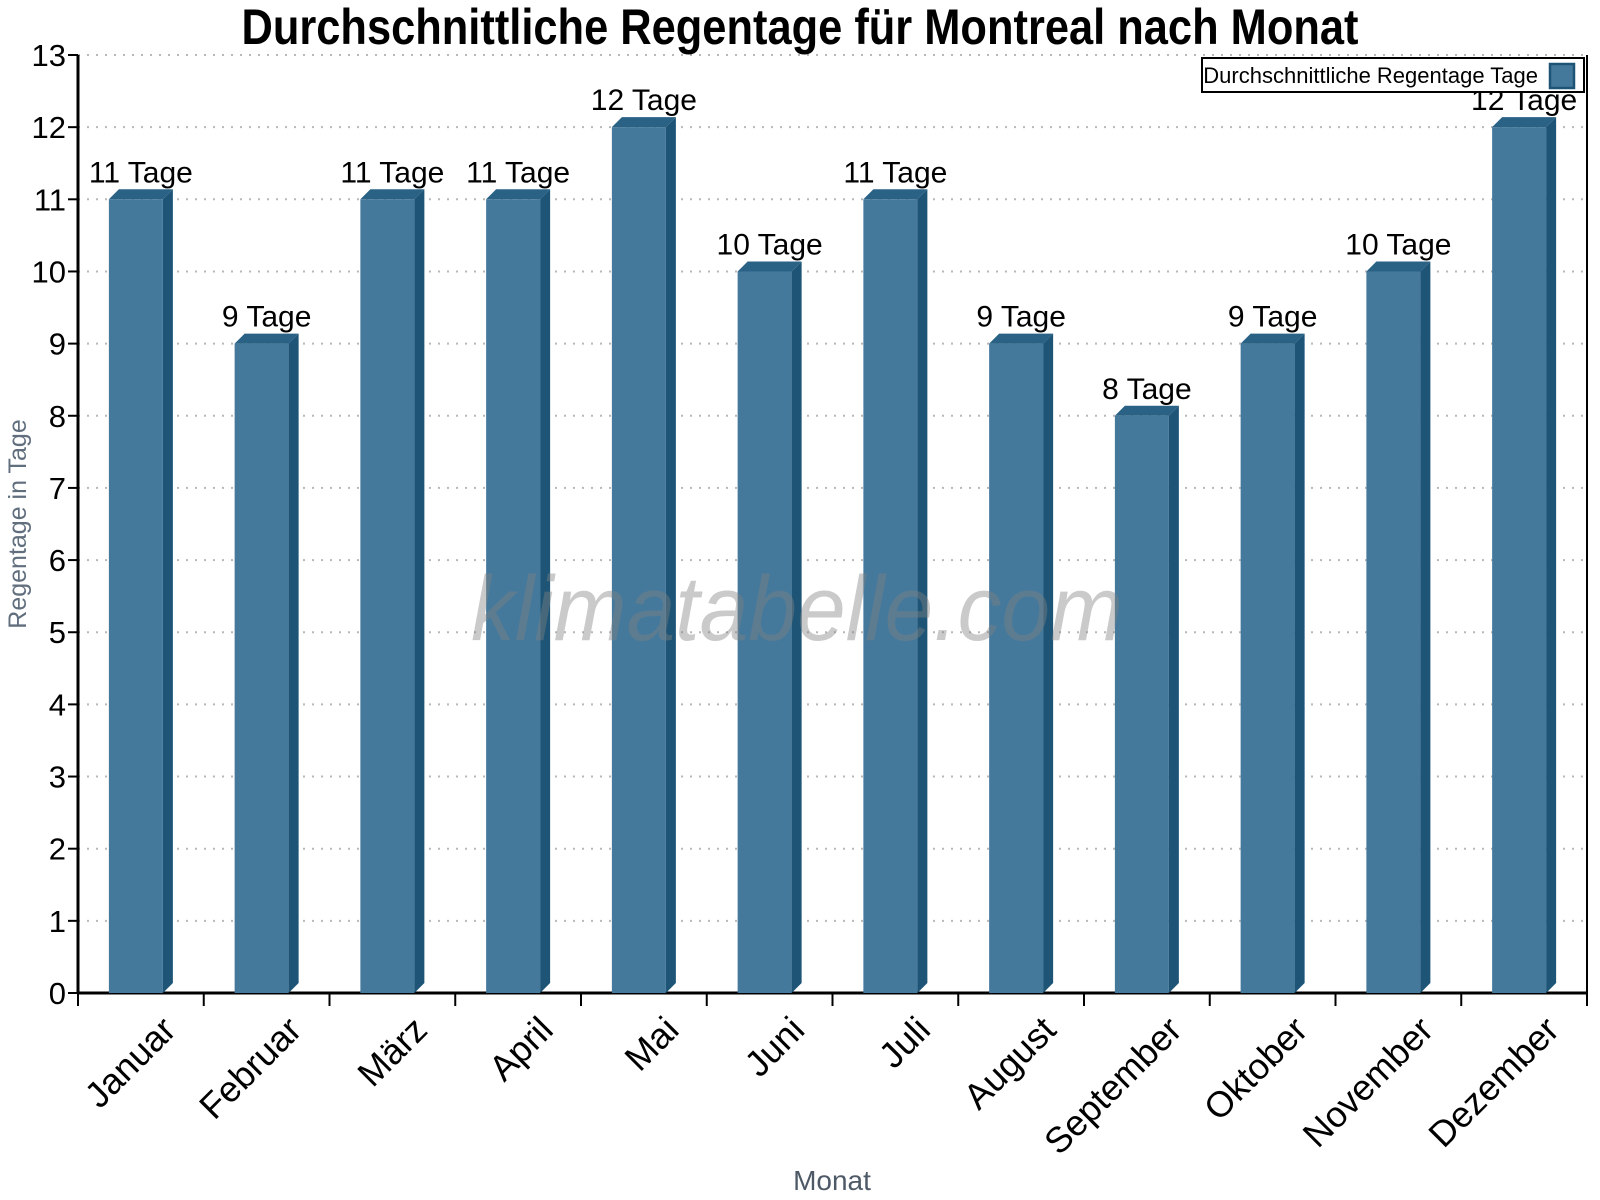 Image resolution: width=1600 pixels, height=1200 pixels. I want to click on y-tick-label: 8, so click(57, 416).